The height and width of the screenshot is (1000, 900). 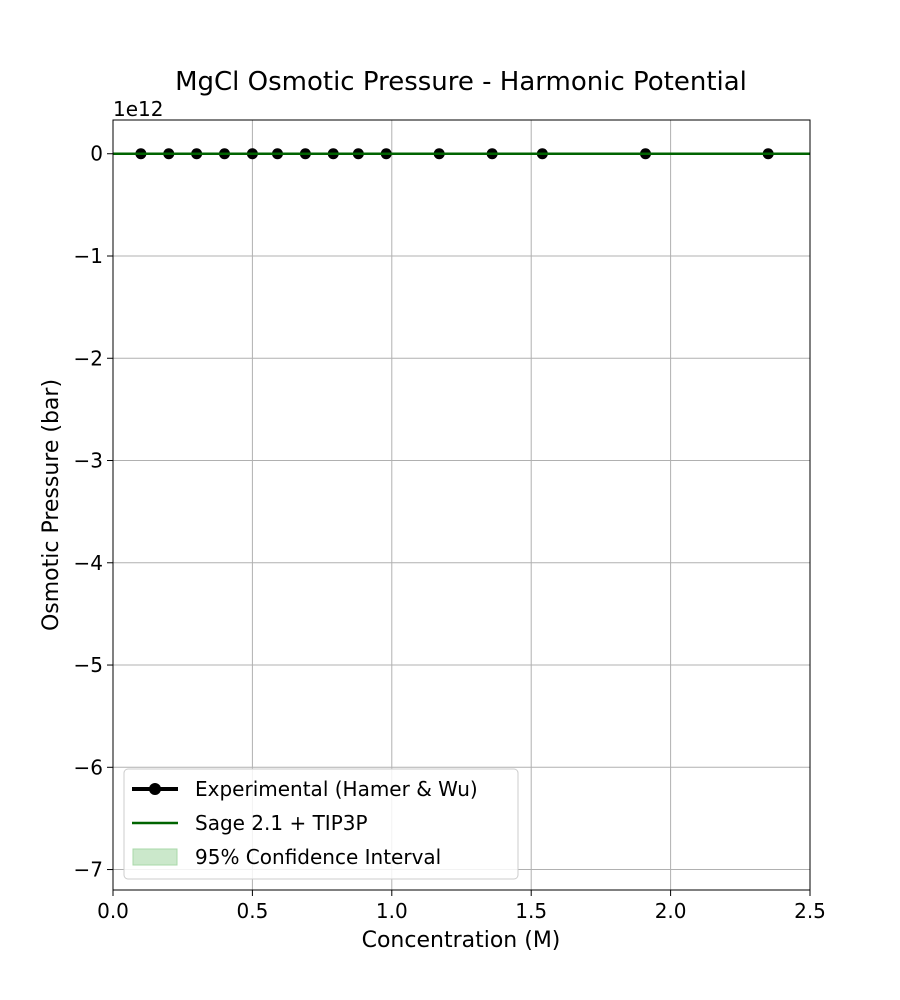 I want to click on y-tick-label: −2, so click(x=88, y=358).